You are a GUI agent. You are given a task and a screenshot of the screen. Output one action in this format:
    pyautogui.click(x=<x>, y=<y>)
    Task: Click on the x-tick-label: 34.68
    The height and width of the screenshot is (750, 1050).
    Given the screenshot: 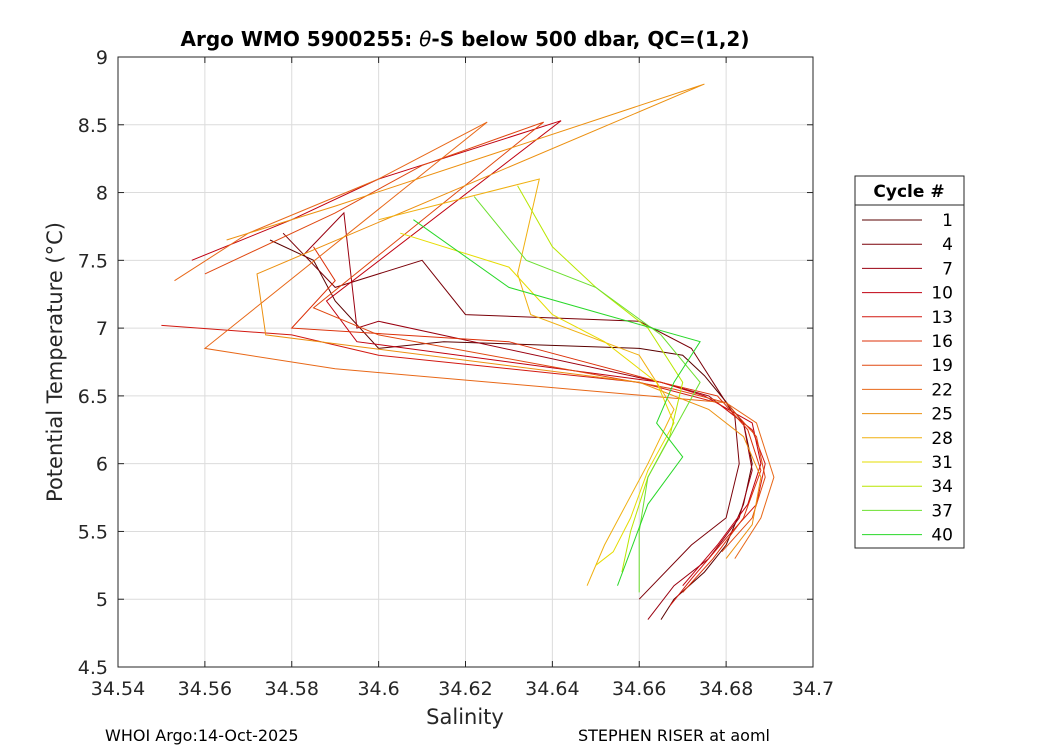 What is the action you would take?
    pyautogui.click(x=726, y=689)
    